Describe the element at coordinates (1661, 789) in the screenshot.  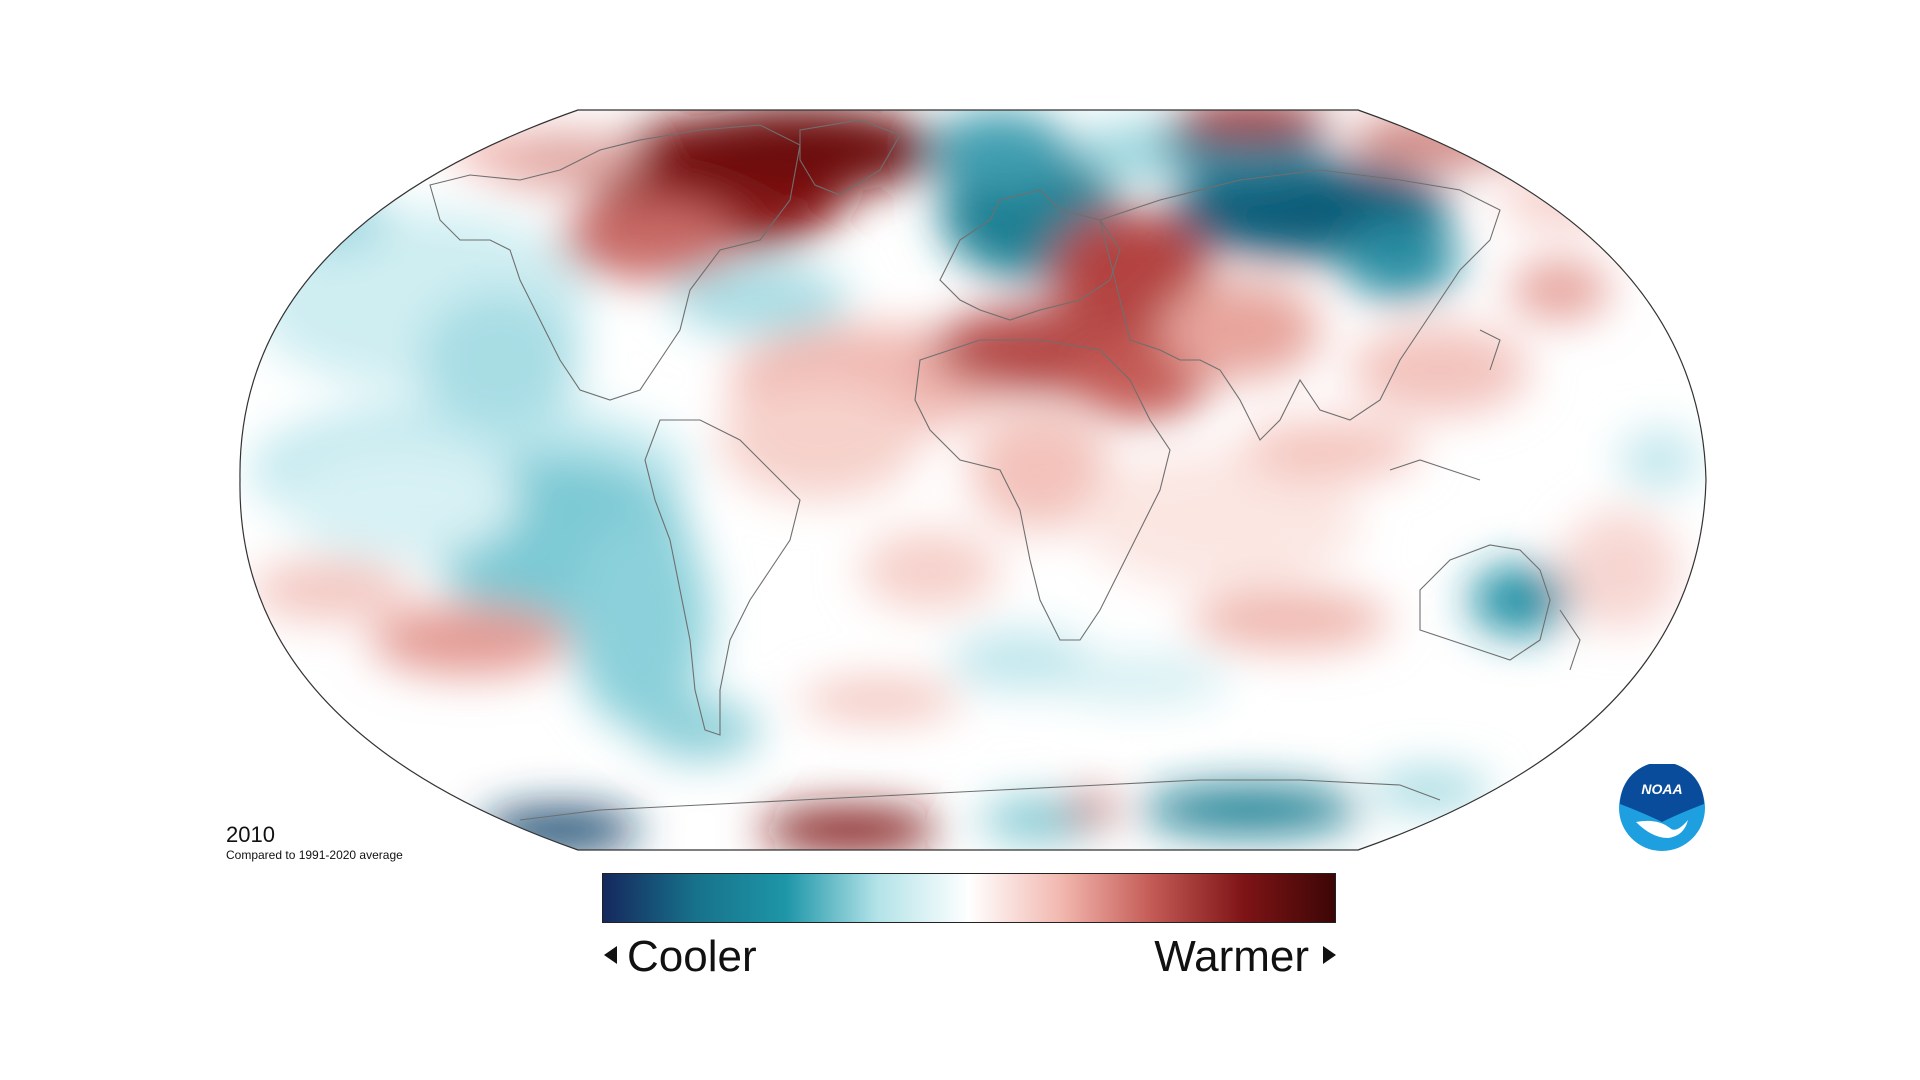
I see `logo-text: NOAA` at that location.